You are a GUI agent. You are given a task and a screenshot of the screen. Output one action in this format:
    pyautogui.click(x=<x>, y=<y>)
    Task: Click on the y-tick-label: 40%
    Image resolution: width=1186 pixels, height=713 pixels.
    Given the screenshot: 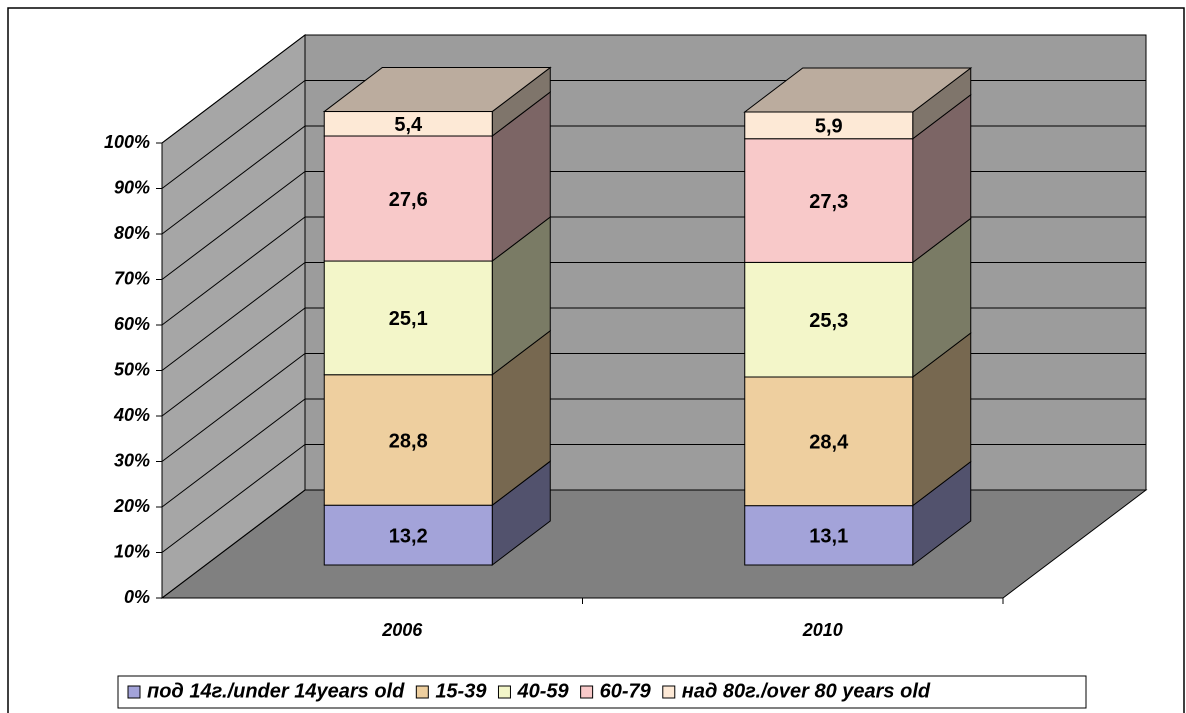 What is the action you would take?
    pyautogui.click(x=131, y=415)
    